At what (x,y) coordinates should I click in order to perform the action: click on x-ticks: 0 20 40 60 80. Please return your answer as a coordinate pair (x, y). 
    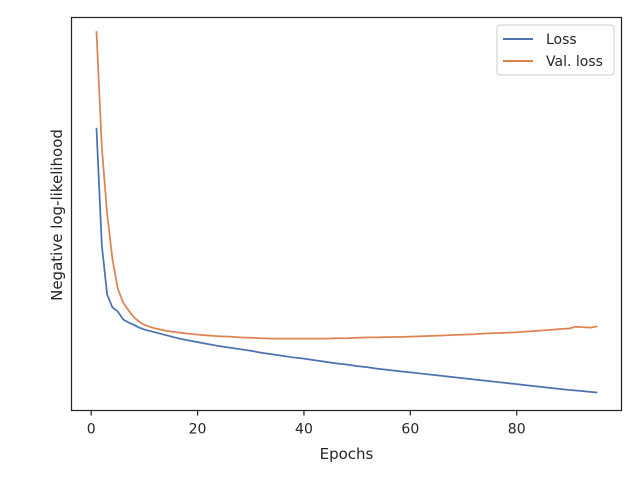
    Looking at the image, I should click on (306, 424).